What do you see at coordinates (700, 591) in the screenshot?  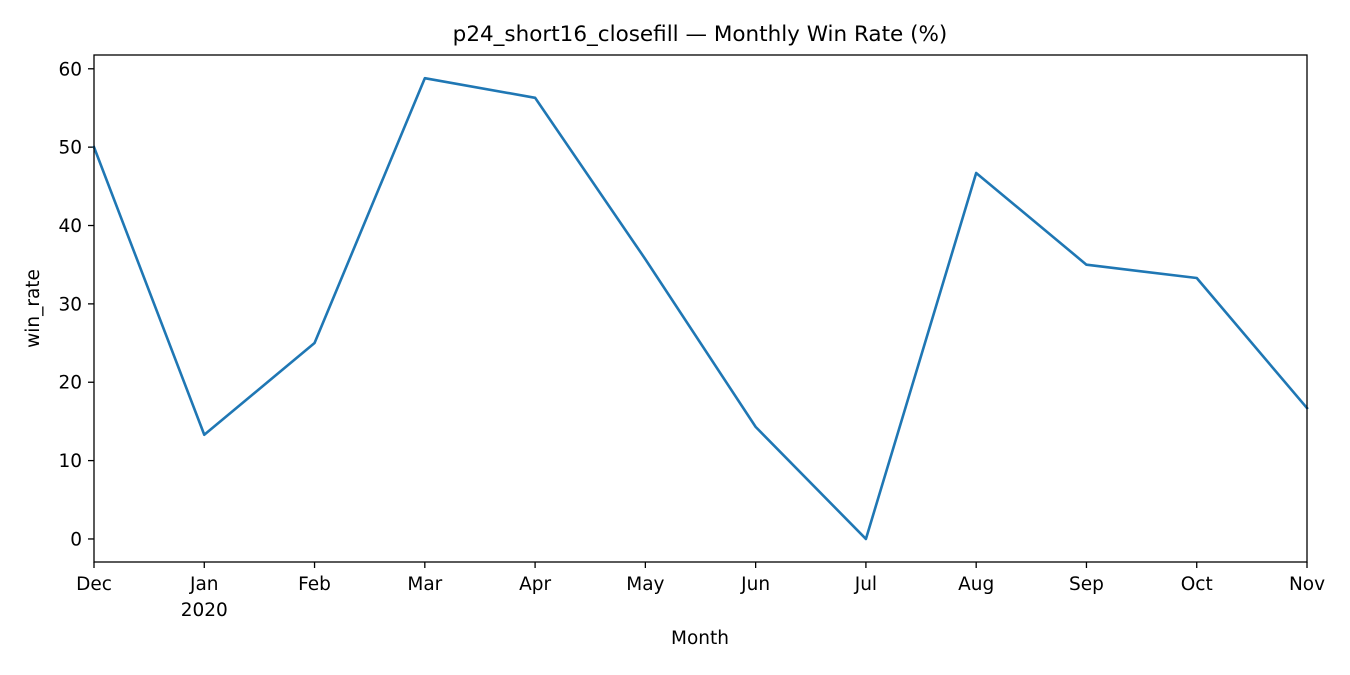 I see `x-axis: Dec Jan 2020 Feb Mar Apr May Jun Jul Aug Sep Oct Nov` at bounding box center [700, 591].